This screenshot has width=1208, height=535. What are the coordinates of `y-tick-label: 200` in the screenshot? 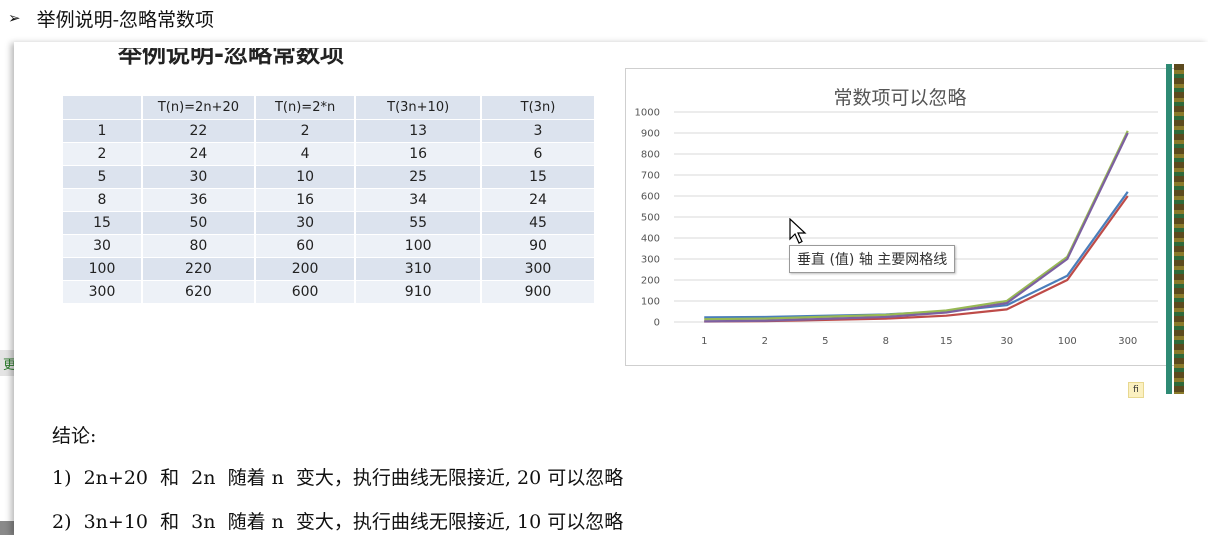 It's located at (650, 281).